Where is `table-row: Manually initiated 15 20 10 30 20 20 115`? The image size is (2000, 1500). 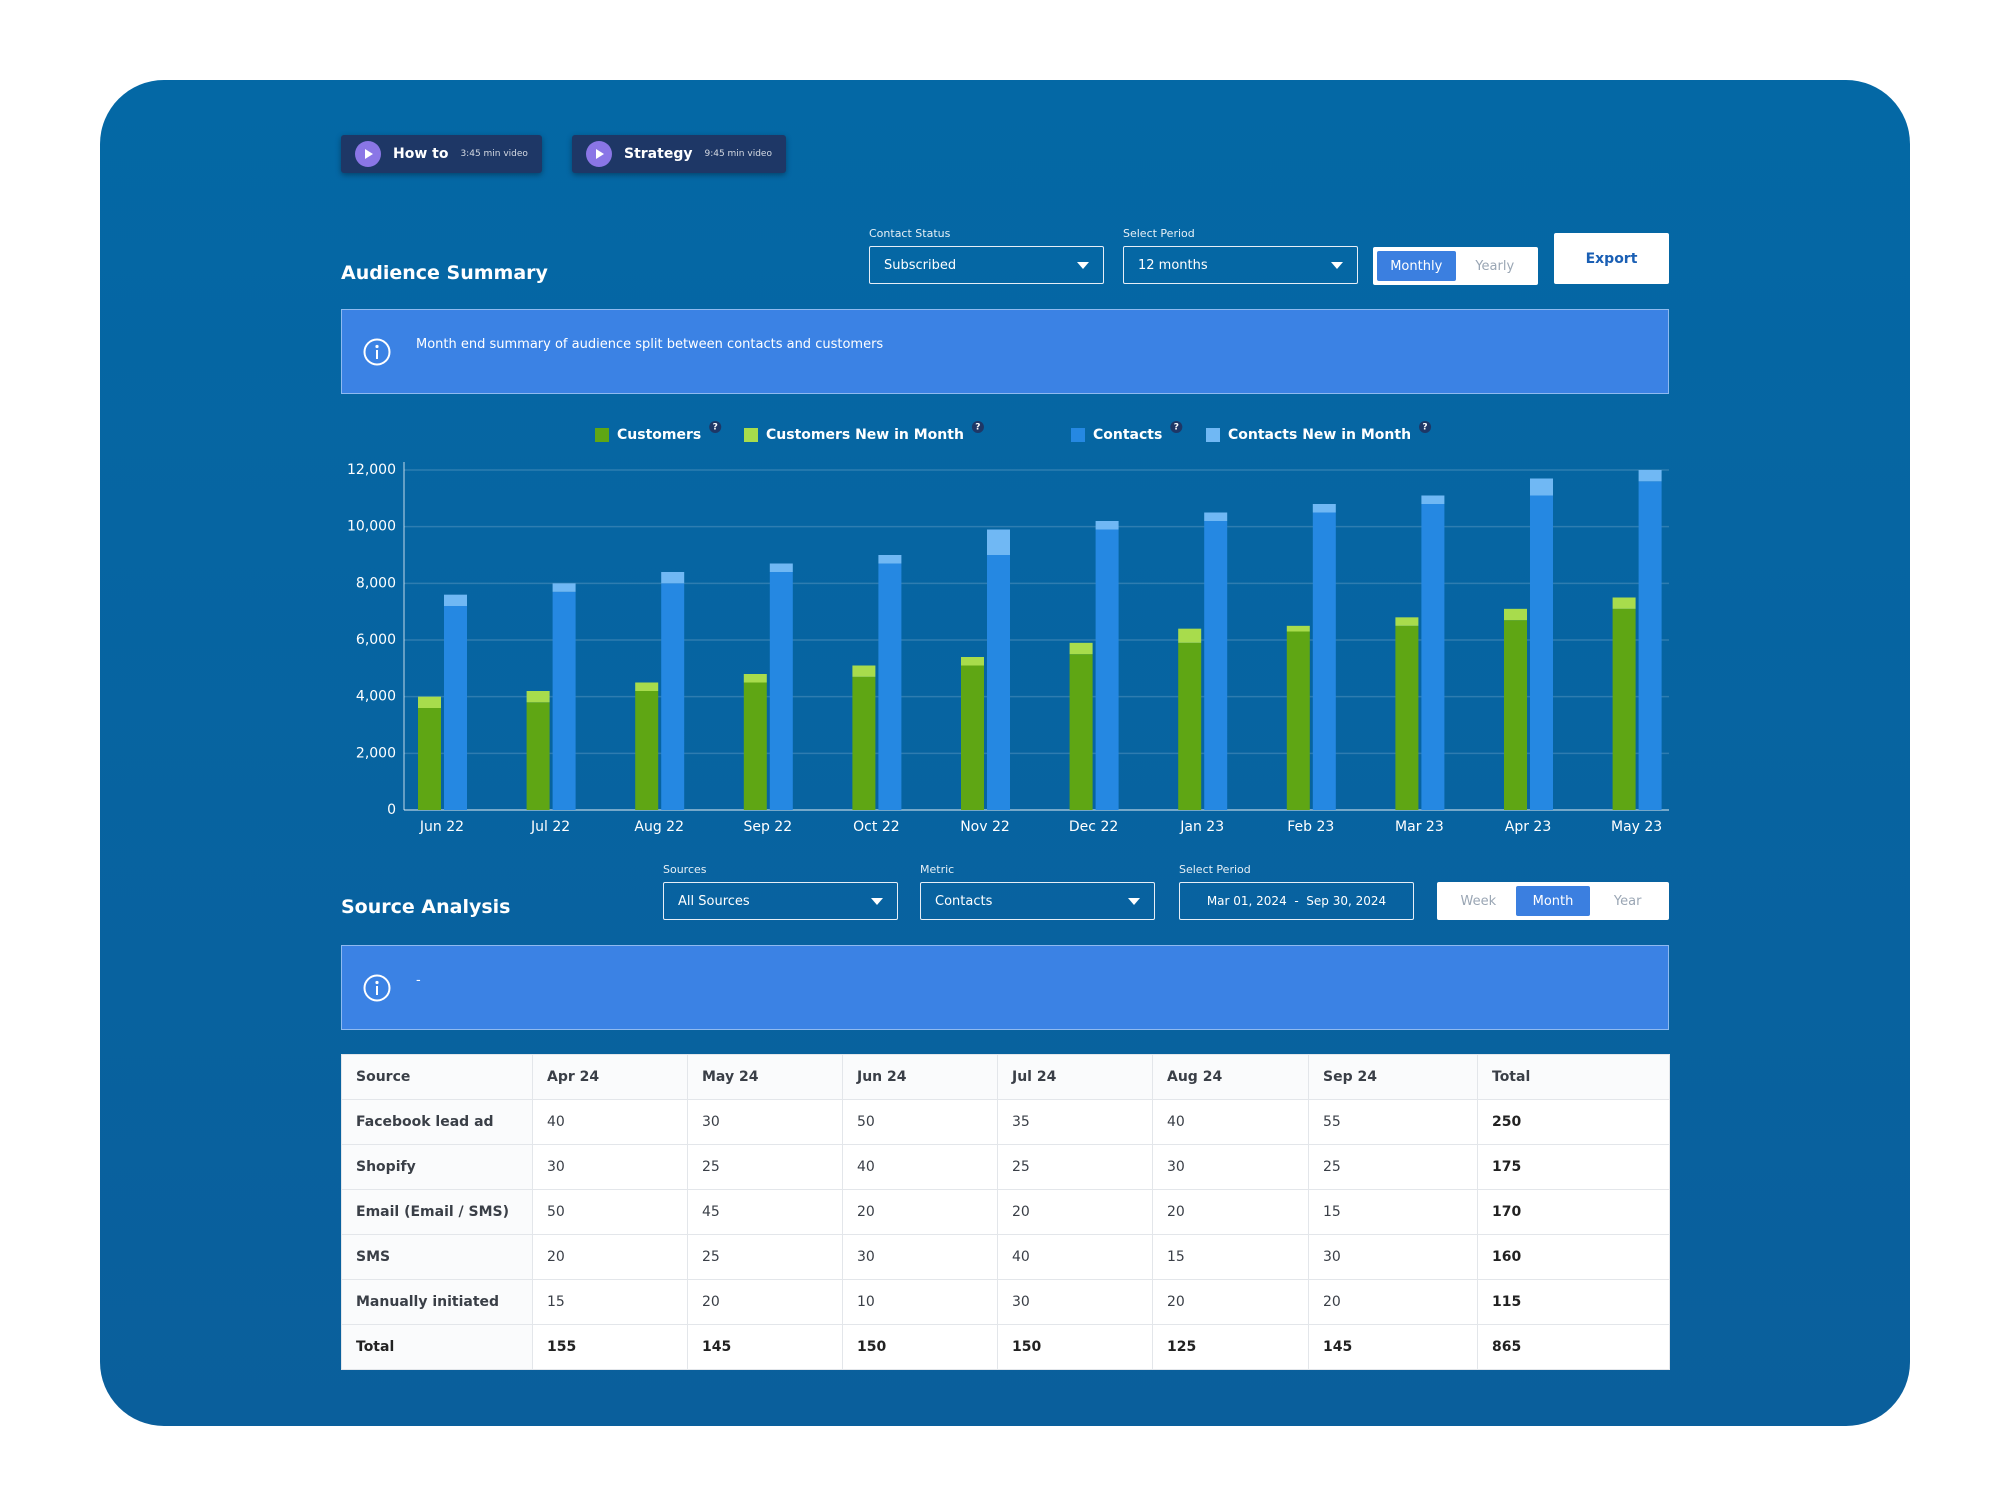 table-row: Manually initiated 15 20 10 30 20 20 115 is located at coordinates (1005, 1302).